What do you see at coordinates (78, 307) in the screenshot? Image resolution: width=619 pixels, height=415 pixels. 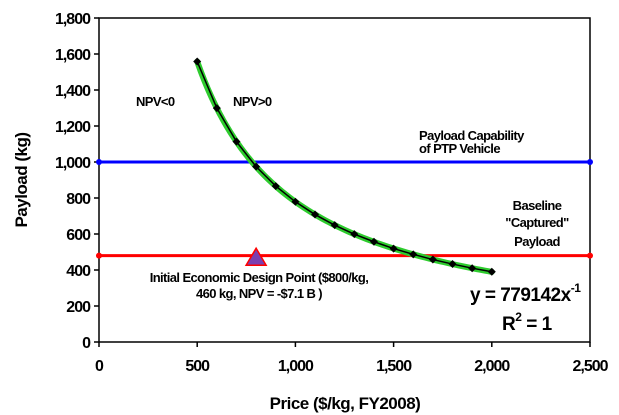 I see `y-tick-label: 200` at bounding box center [78, 307].